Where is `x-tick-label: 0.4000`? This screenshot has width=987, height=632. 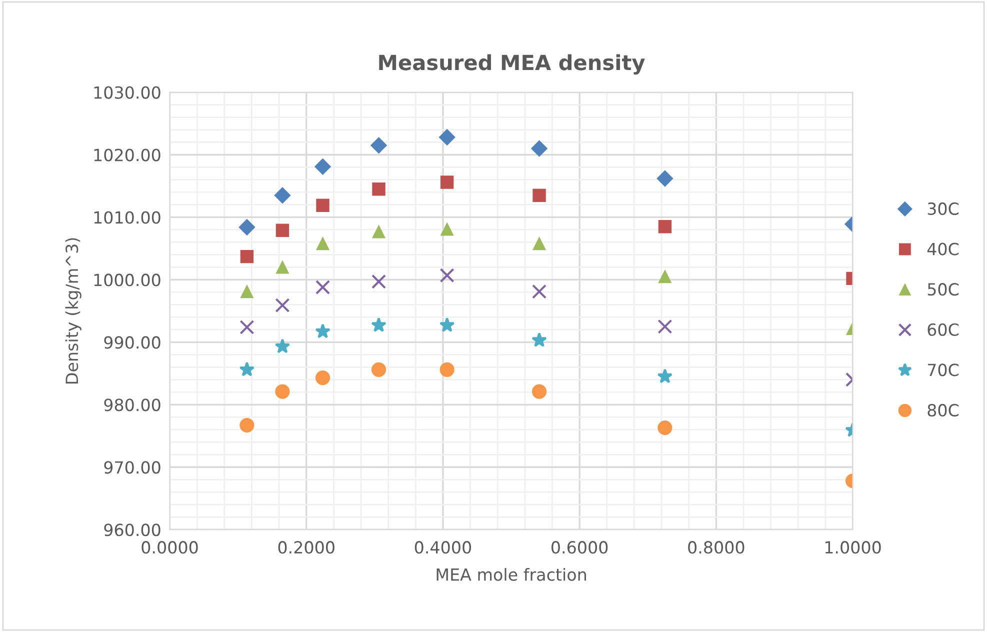
x-tick-label: 0.4000 is located at coordinates (443, 547).